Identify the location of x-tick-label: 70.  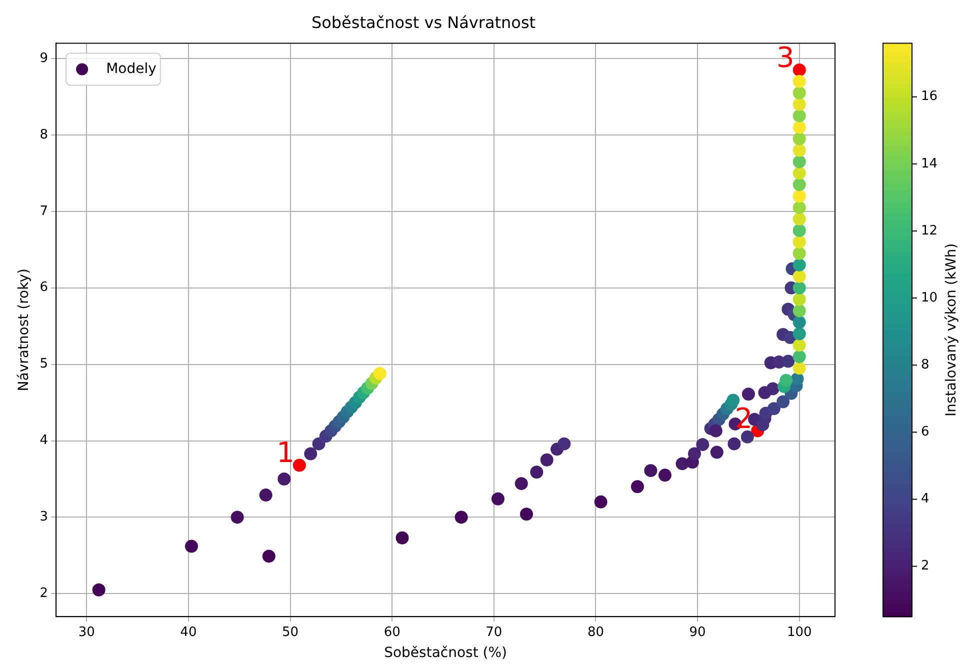
(494, 632).